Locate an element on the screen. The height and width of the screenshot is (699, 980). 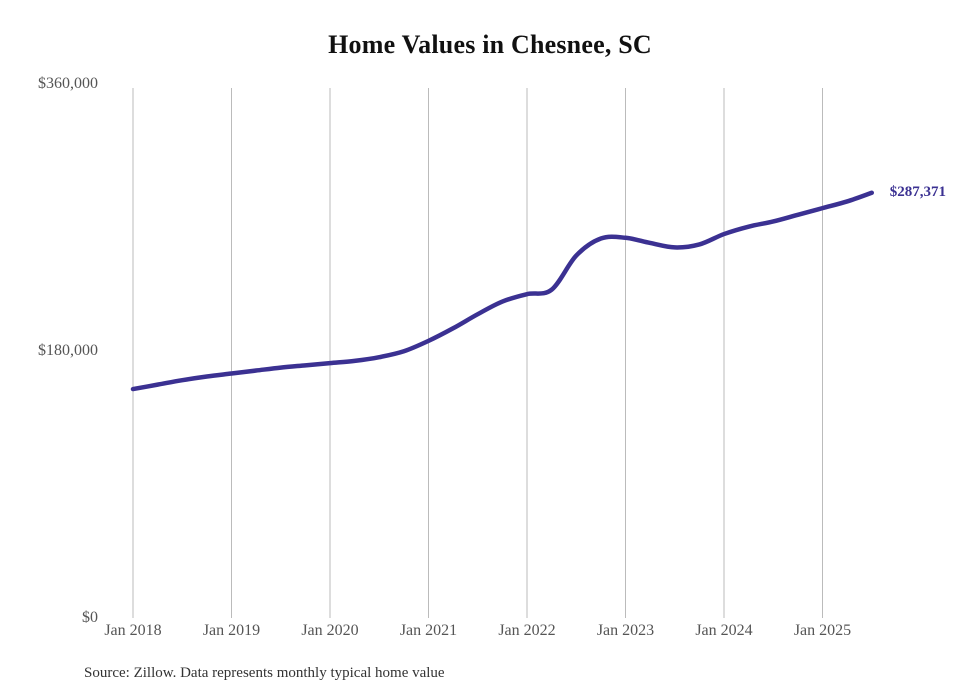
end-value-annotation: $287,371 is located at coordinates (917, 191).